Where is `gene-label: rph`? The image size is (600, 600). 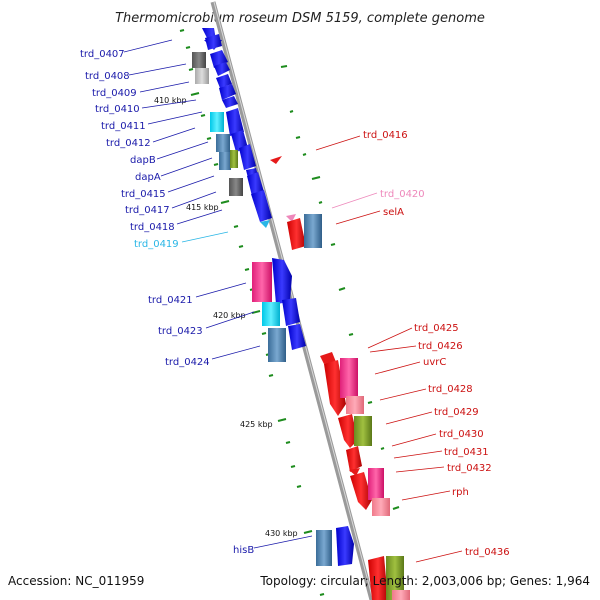
gene-label: rph is located at coordinates (460, 492).